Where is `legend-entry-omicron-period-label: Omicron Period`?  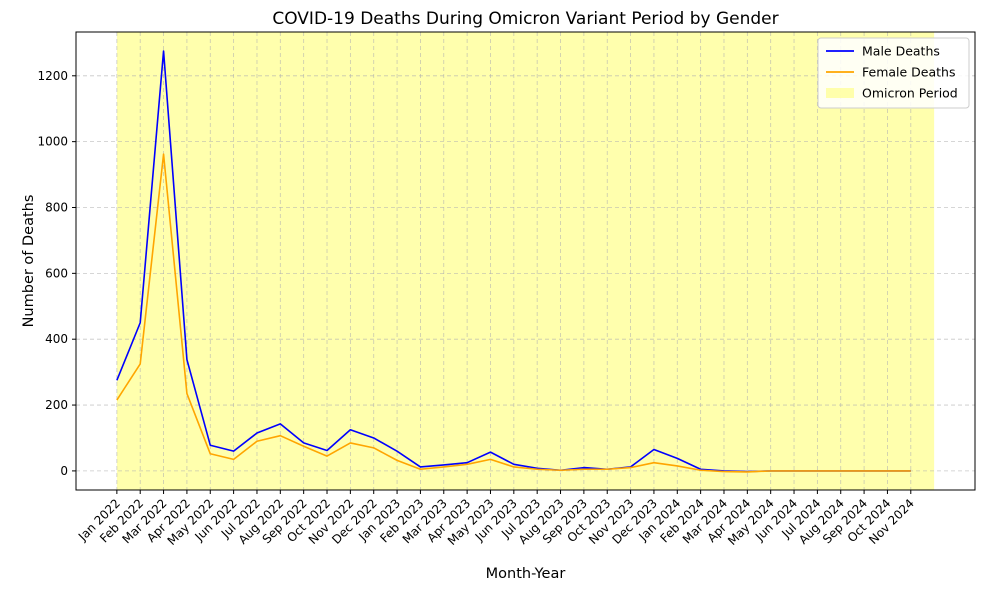 legend-entry-omicron-period-label: Omicron Period is located at coordinates (910, 93).